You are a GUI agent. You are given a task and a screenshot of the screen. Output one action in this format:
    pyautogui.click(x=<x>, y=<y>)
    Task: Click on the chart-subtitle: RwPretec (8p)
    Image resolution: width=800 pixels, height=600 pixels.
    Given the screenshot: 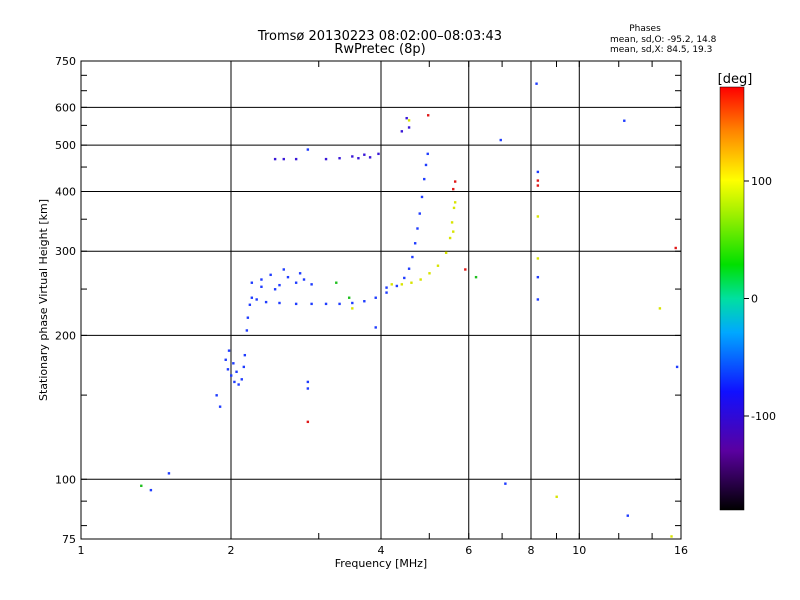 What is the action you would take?
    pyautogui.click(x=379, y=49)
    